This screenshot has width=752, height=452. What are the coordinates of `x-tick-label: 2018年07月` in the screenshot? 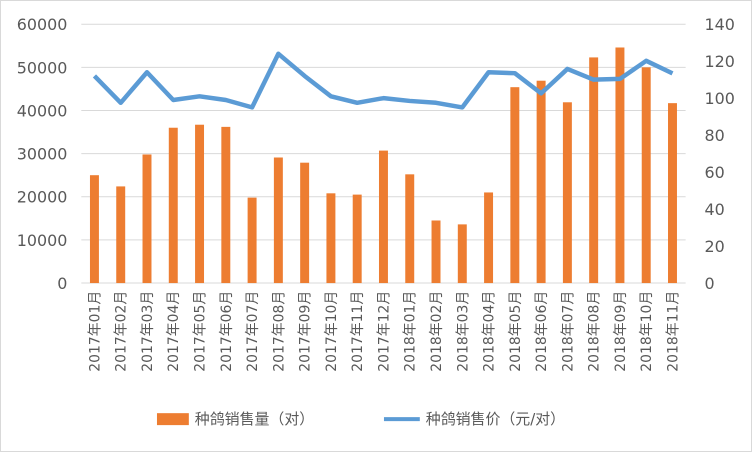 It's located at (568, 331).